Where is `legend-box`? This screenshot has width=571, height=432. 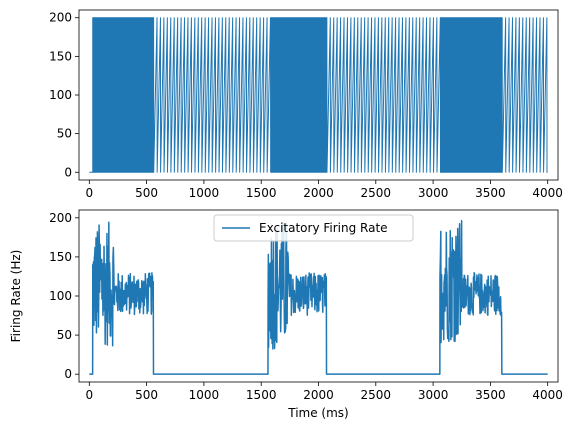 legend-box is located at coordinates (313, 228).